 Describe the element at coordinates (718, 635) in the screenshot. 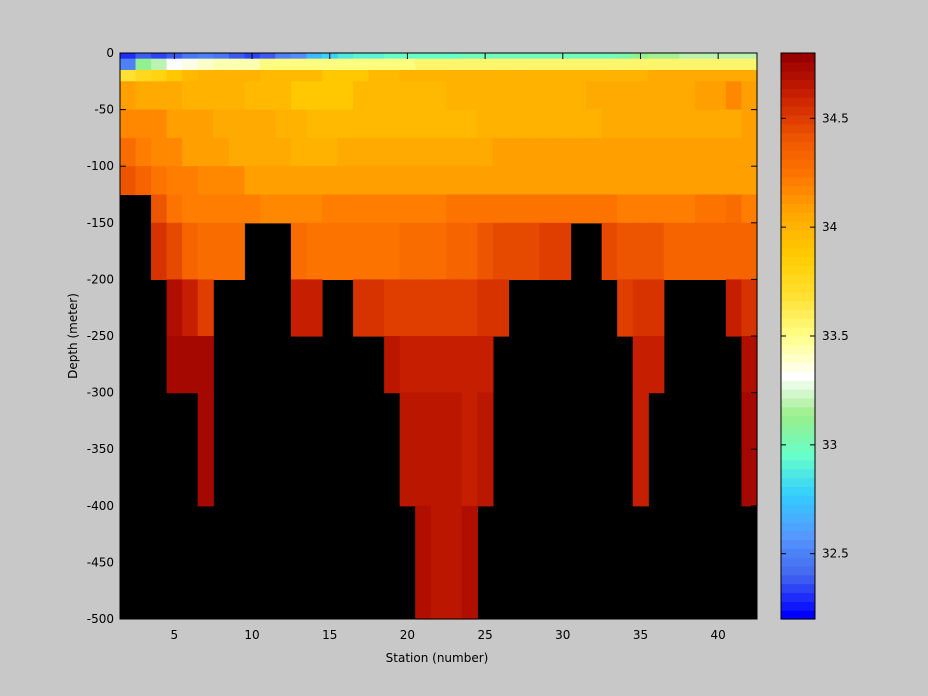

I see `x-tick-label: 40` at that location.